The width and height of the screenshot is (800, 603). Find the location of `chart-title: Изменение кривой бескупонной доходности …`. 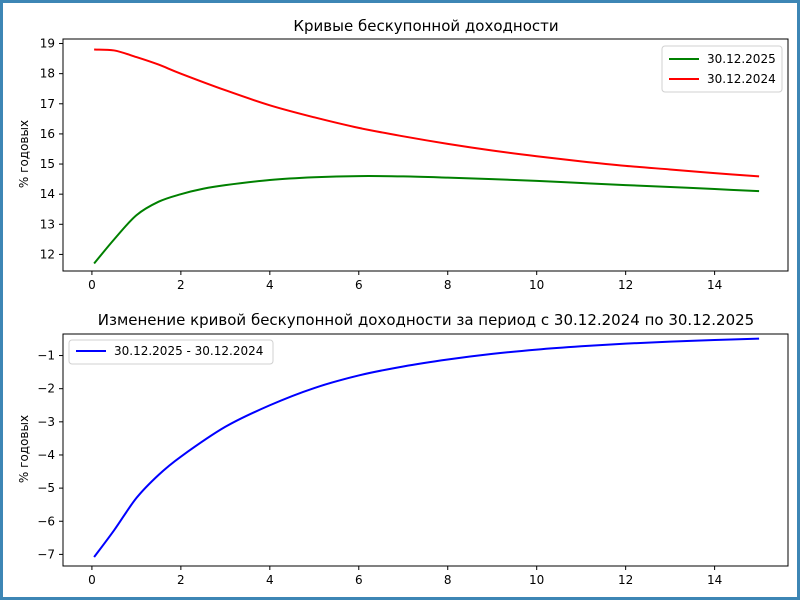

chart-title: Изменение кривой бескупонной доходности … is located at coordinates (426, 320).